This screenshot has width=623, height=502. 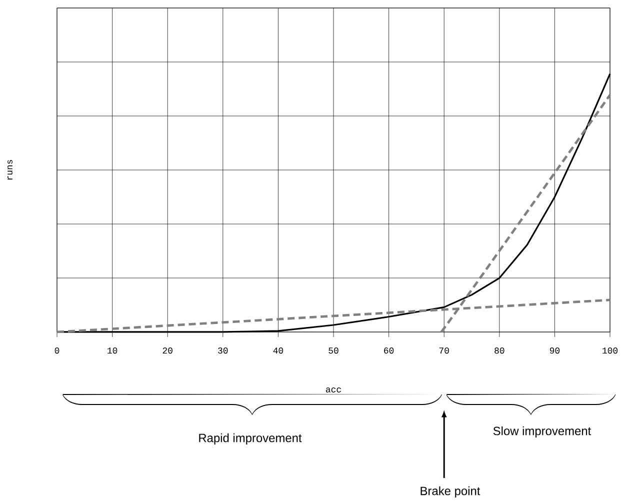 I want to click on x-tick-label: 60, so click(x=389, y=351).